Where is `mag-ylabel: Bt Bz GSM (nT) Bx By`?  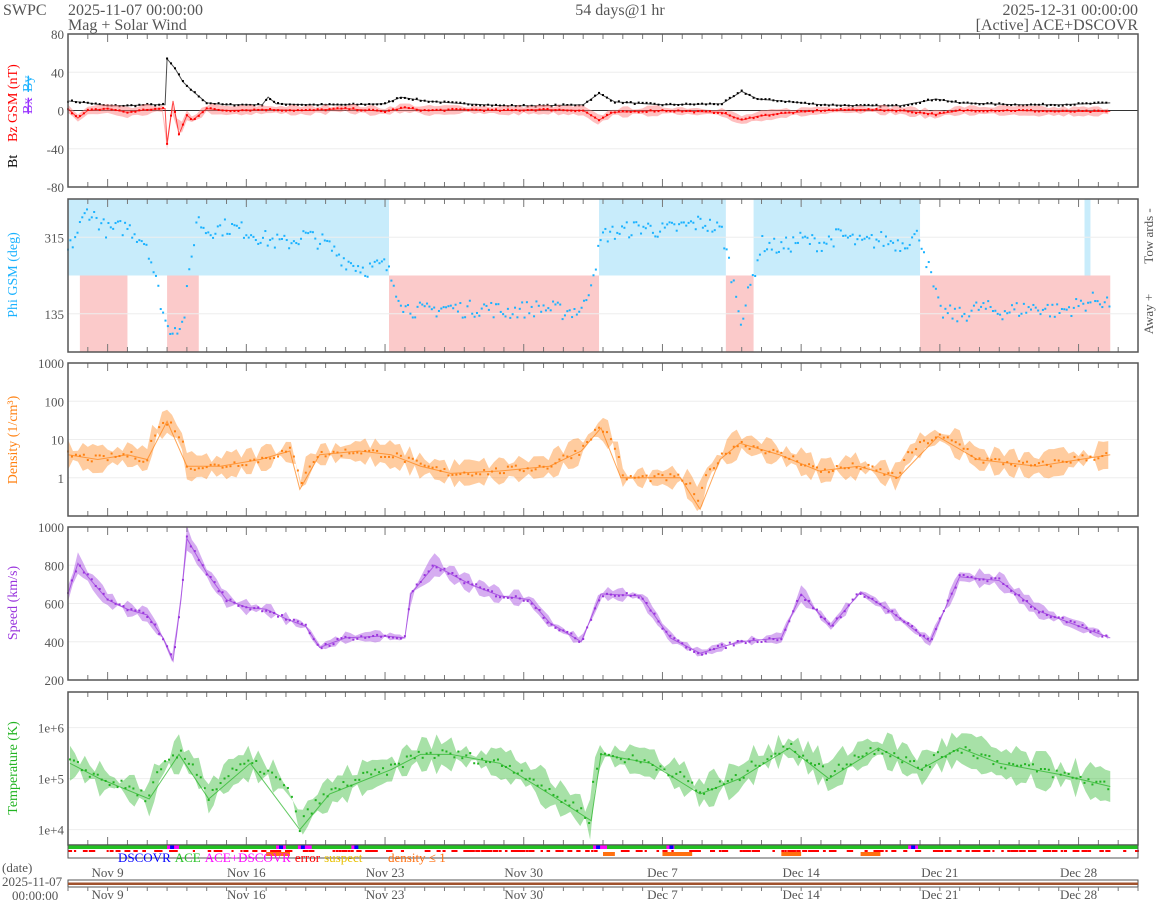
mag-ylabel: Bt Bz GSM (nT) Bx By is located at coordinates (21, 116).